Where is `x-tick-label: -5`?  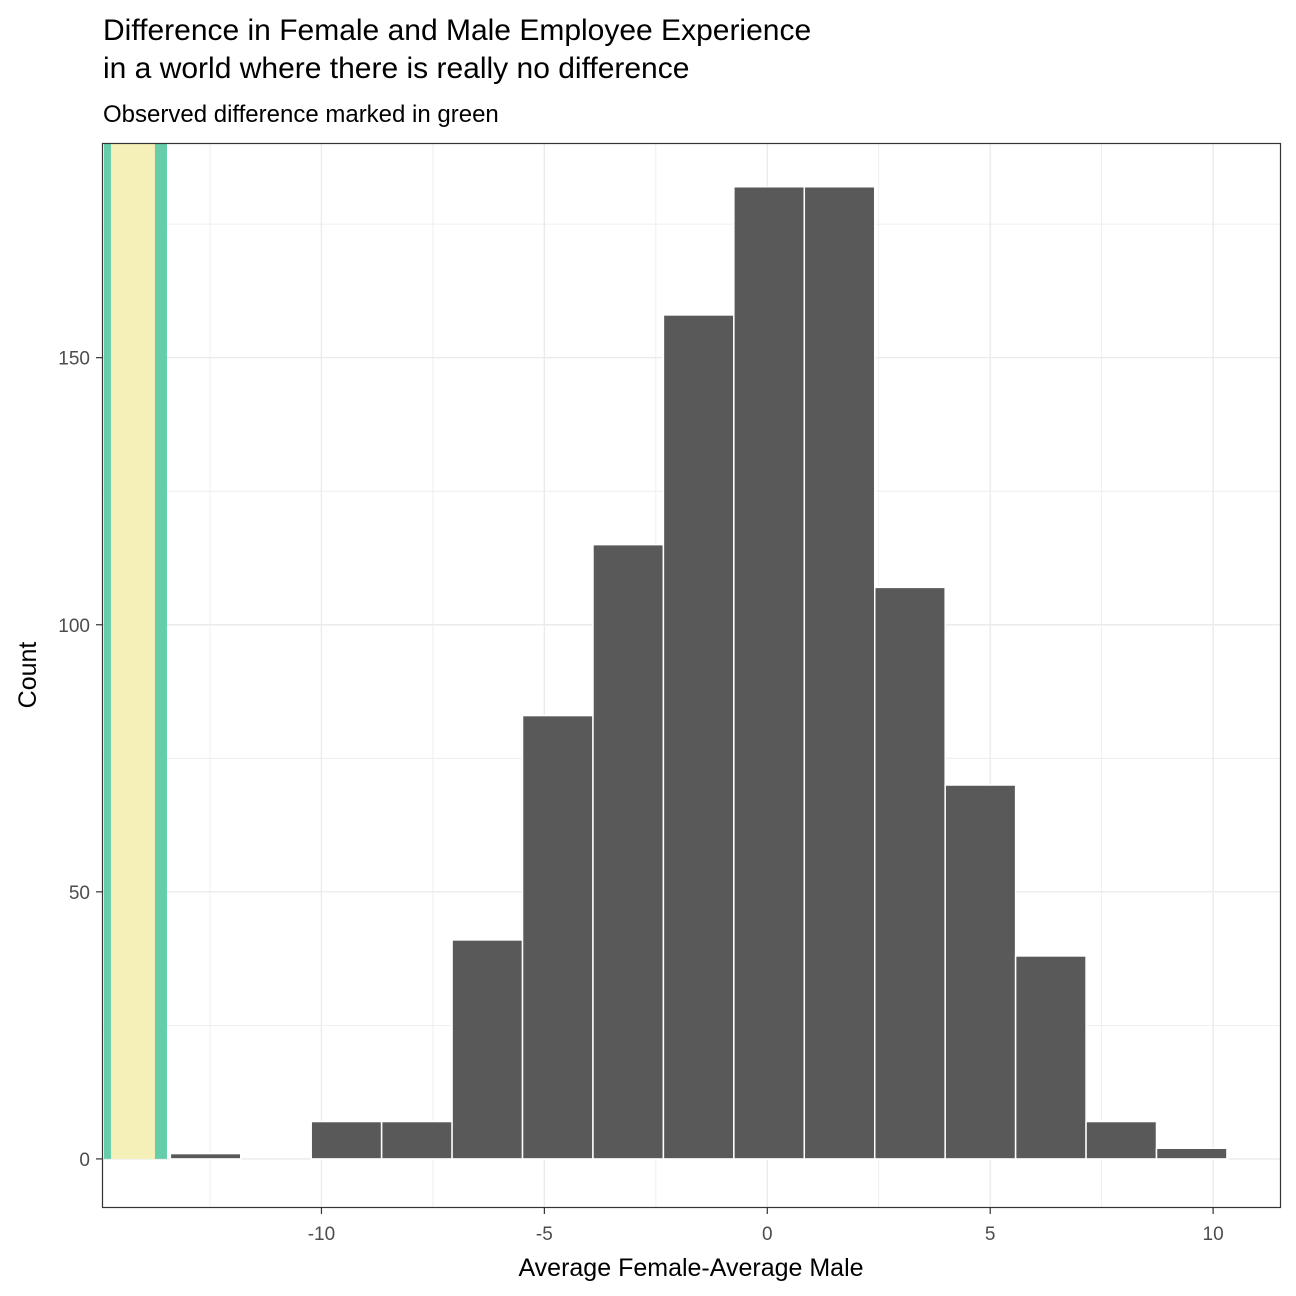 x-tick-label: -5 is located at coordinates (544, 1234).